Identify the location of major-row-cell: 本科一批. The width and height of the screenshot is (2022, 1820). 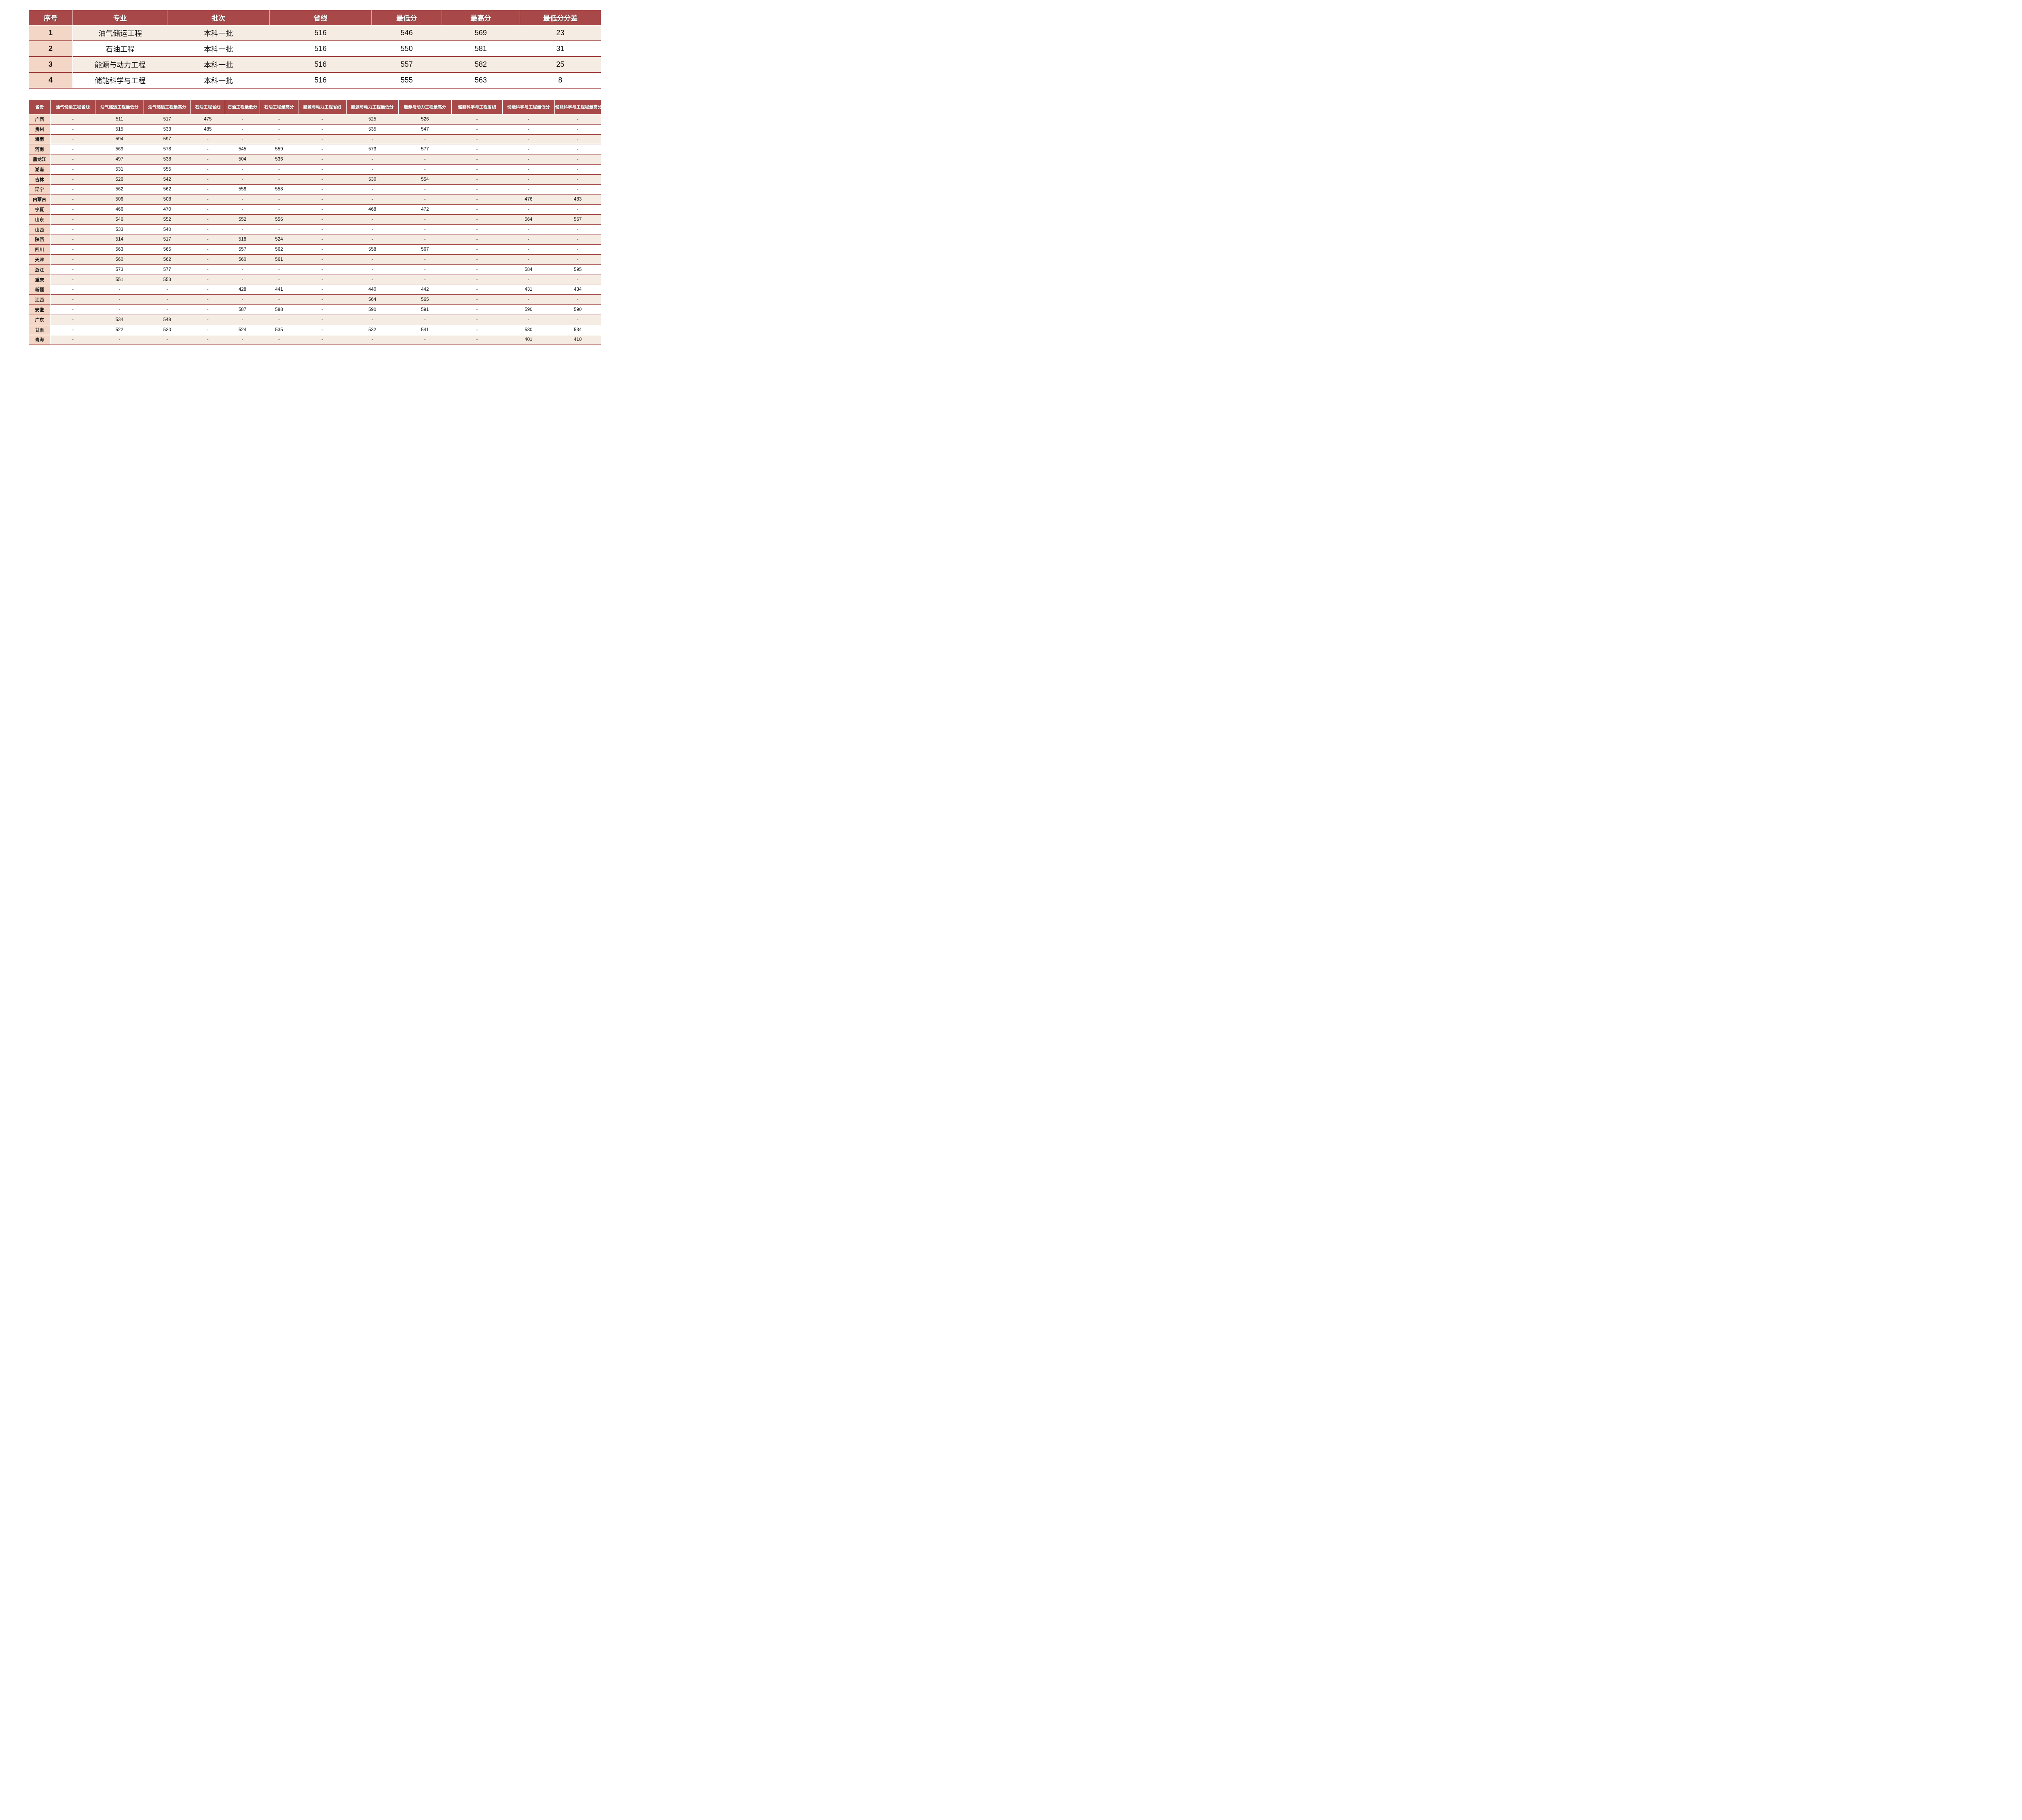
(218, 80).